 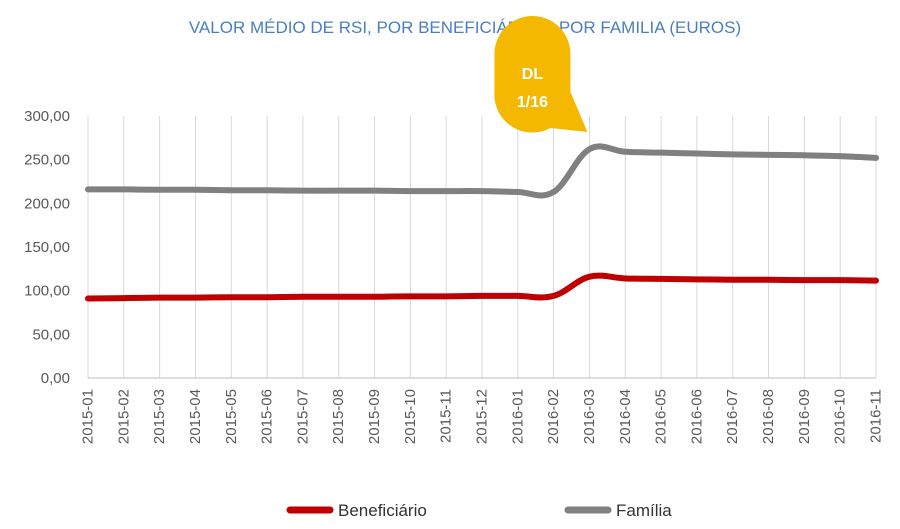 I want to click on x-tick-label: 2016-10, so click(x=840, y=416).